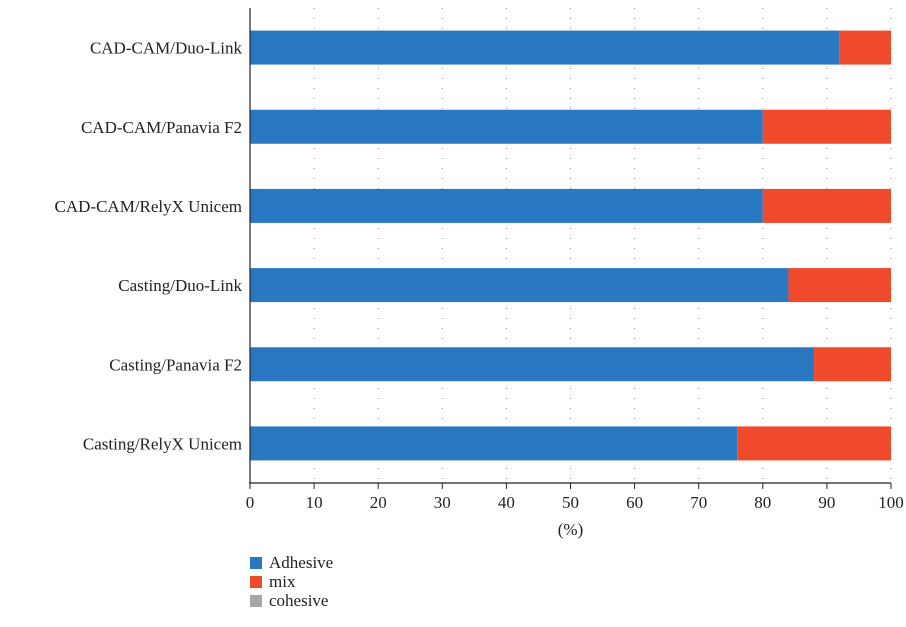 This screenshot has width=906, height=627. What do you see at coordinates (826, 502) in the screenshot?
I see `x-tick-label-90: 90` at bounding box center [826, 502].